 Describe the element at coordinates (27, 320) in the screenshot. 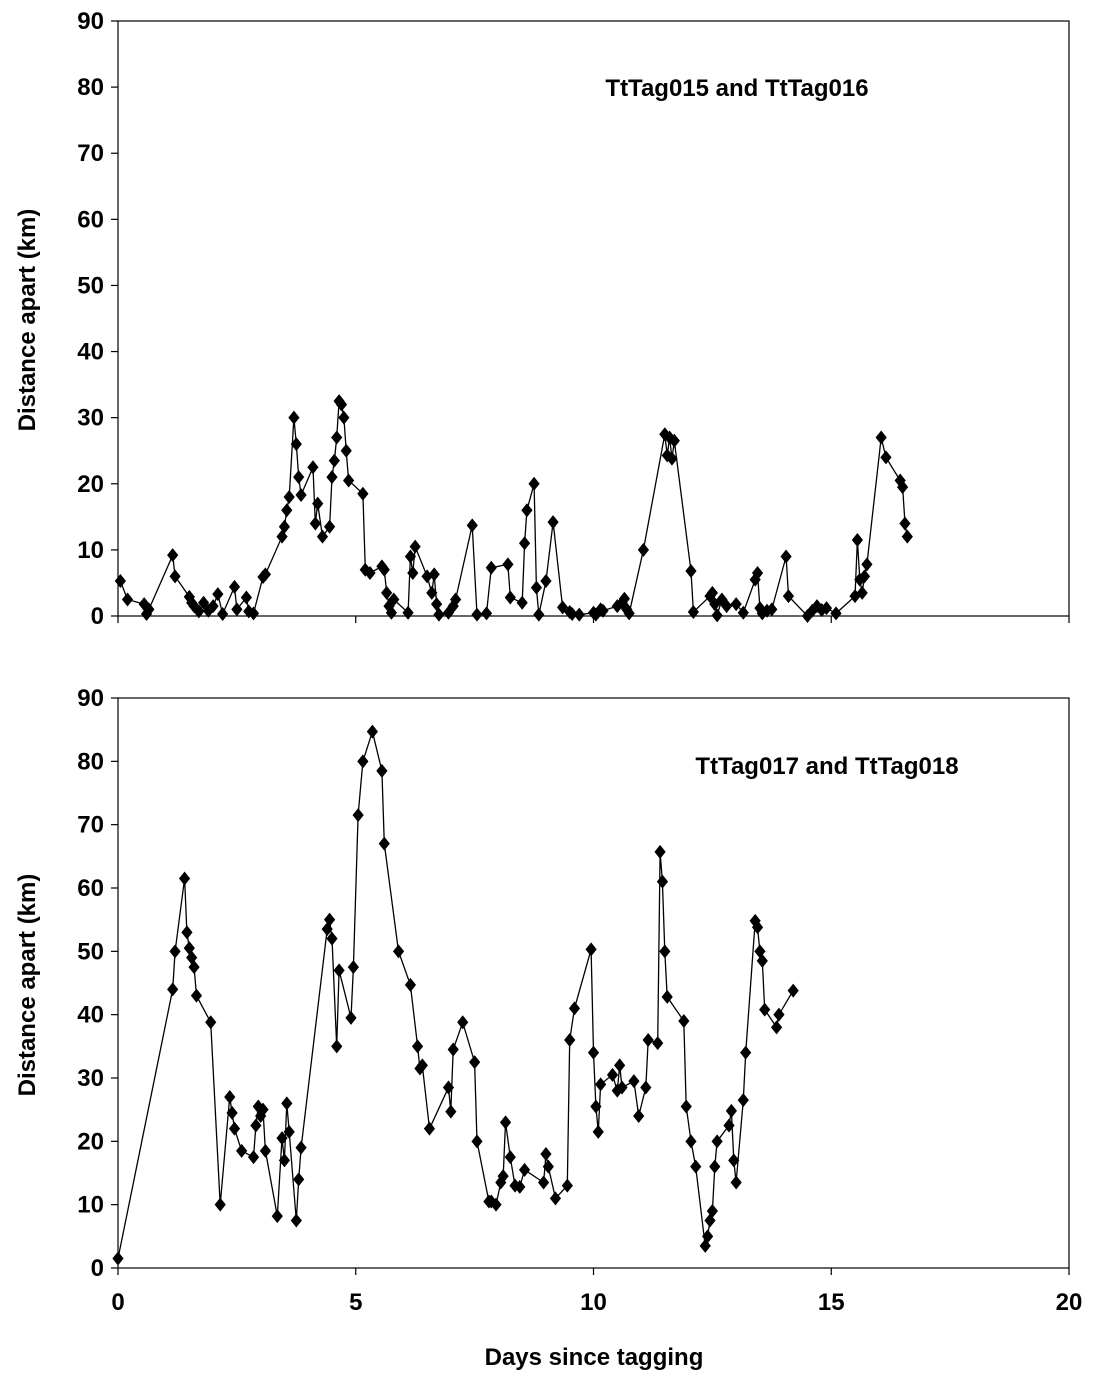

I see `y-axis-title: Distance apart (km)` at that location.